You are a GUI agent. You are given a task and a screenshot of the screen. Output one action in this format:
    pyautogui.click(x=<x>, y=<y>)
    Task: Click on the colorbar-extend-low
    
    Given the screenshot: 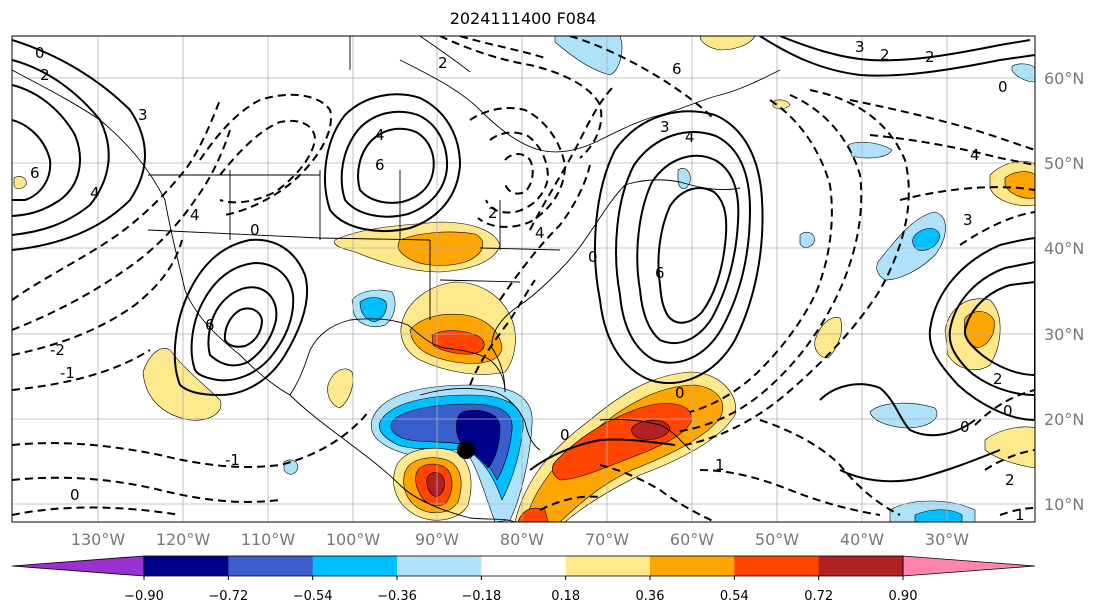 What is the action you would take?
    pyautogui.click(x=78, y=566)
    